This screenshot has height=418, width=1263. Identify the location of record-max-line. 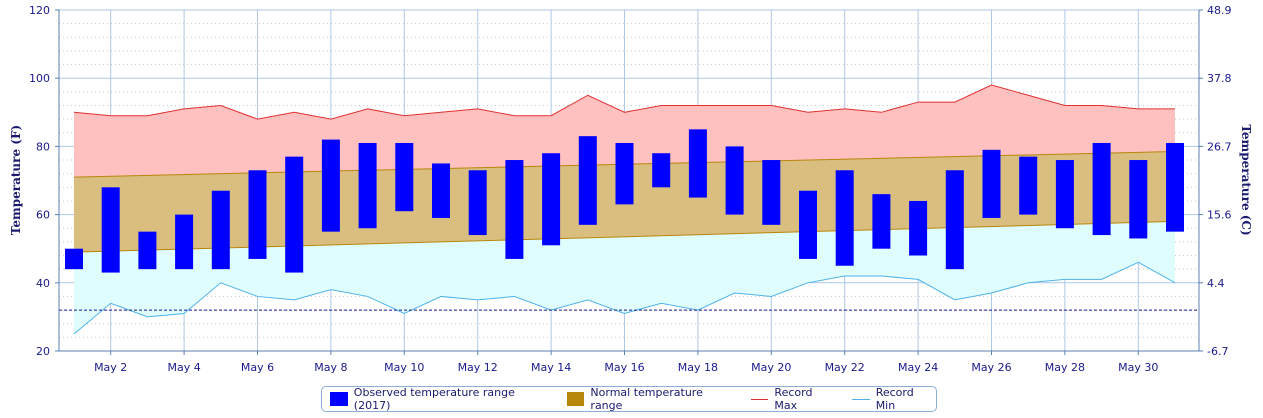
(624, 102).